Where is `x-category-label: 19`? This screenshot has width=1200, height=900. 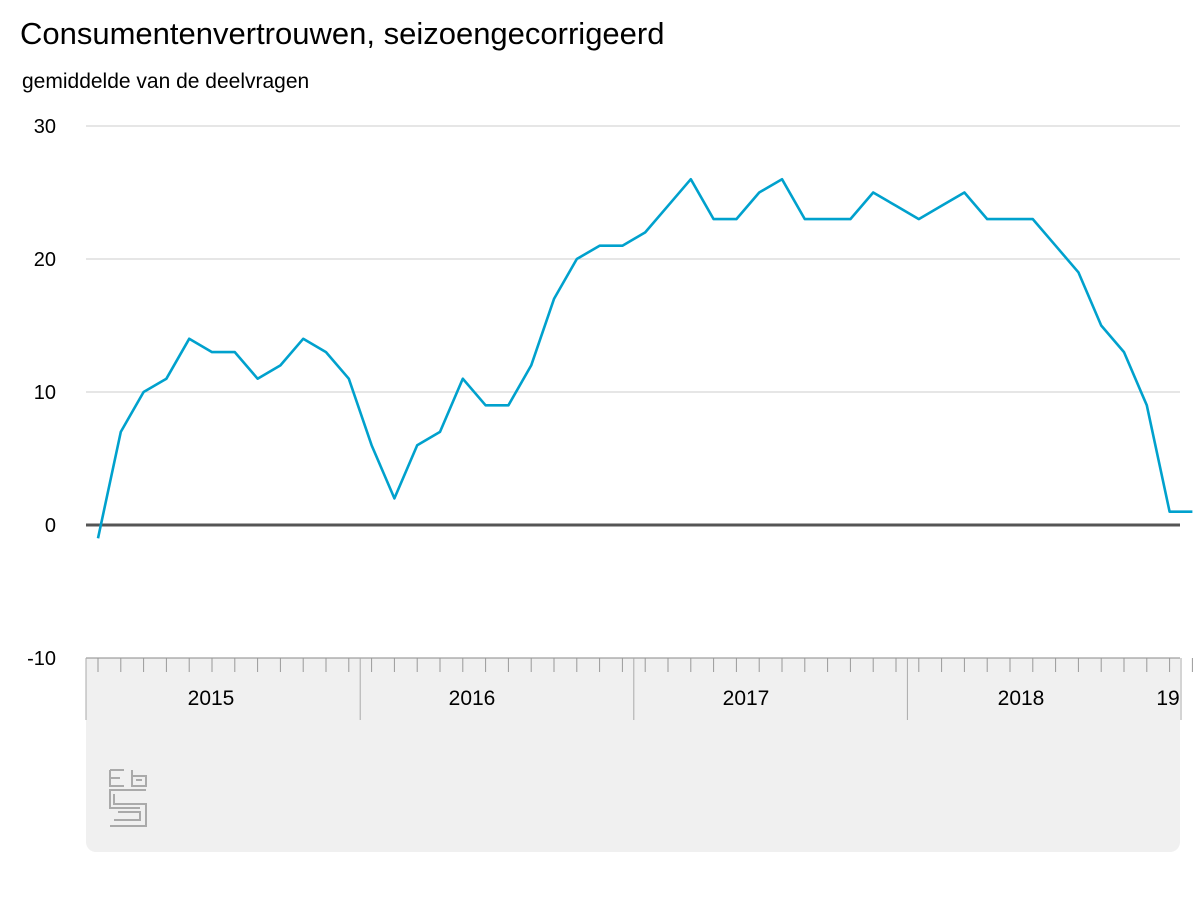
x-category-label: 19 is located at coordinates (1167, 698).